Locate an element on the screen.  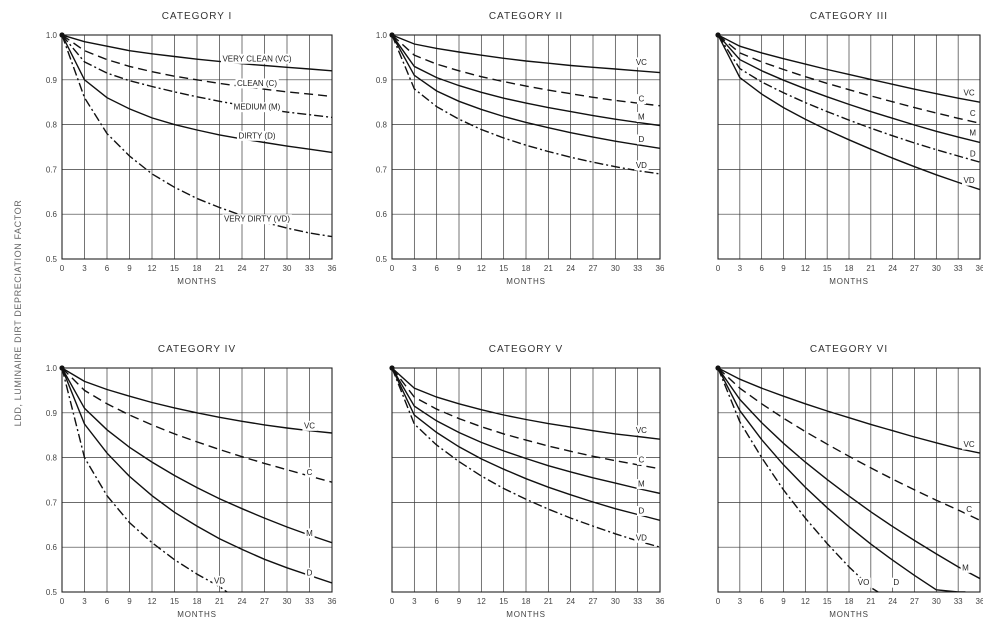
x-tick-label: 9 is located at coordinates (129, 268).